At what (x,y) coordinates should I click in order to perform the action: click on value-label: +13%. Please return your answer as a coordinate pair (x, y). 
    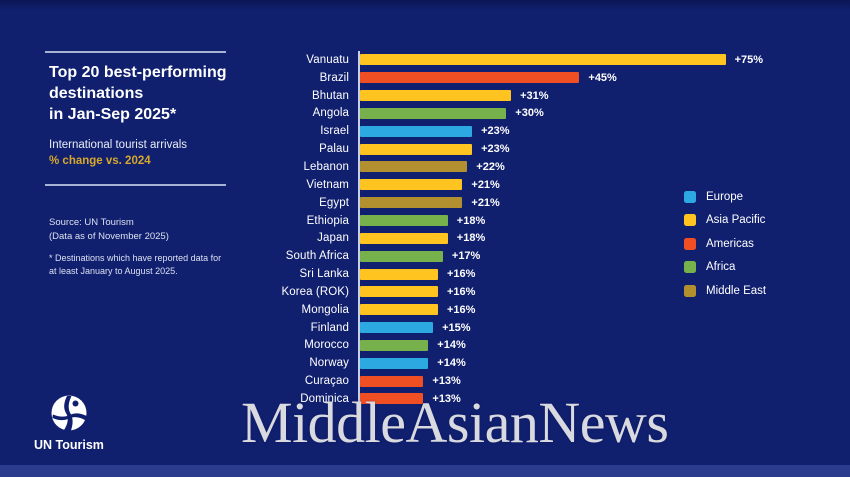
    Looking at the image, I should click on (446, 381).